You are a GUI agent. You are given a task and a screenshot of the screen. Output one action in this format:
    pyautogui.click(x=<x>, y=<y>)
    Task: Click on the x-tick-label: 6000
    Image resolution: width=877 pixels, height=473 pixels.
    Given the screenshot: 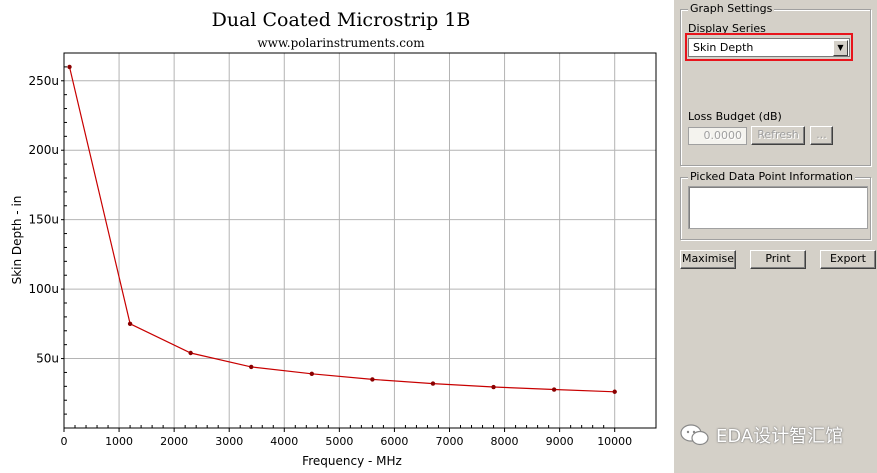 What is the action you would take?
    pyautogui.click(x=394, y=441)
    